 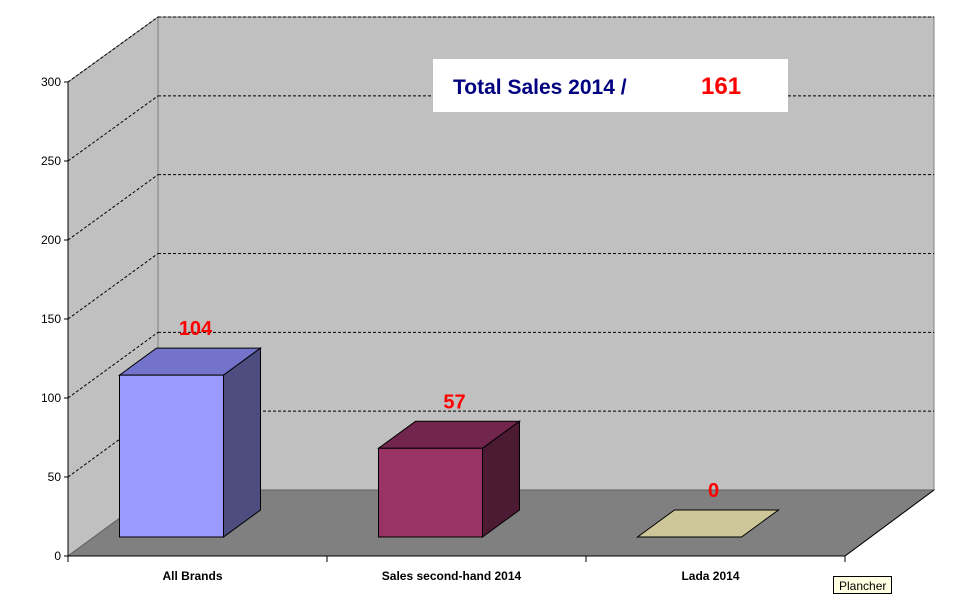 What do you see at coordinates (863, 585) in the screenshot?
I see `tooltip: Plancher` at bounding box center [863, 585].